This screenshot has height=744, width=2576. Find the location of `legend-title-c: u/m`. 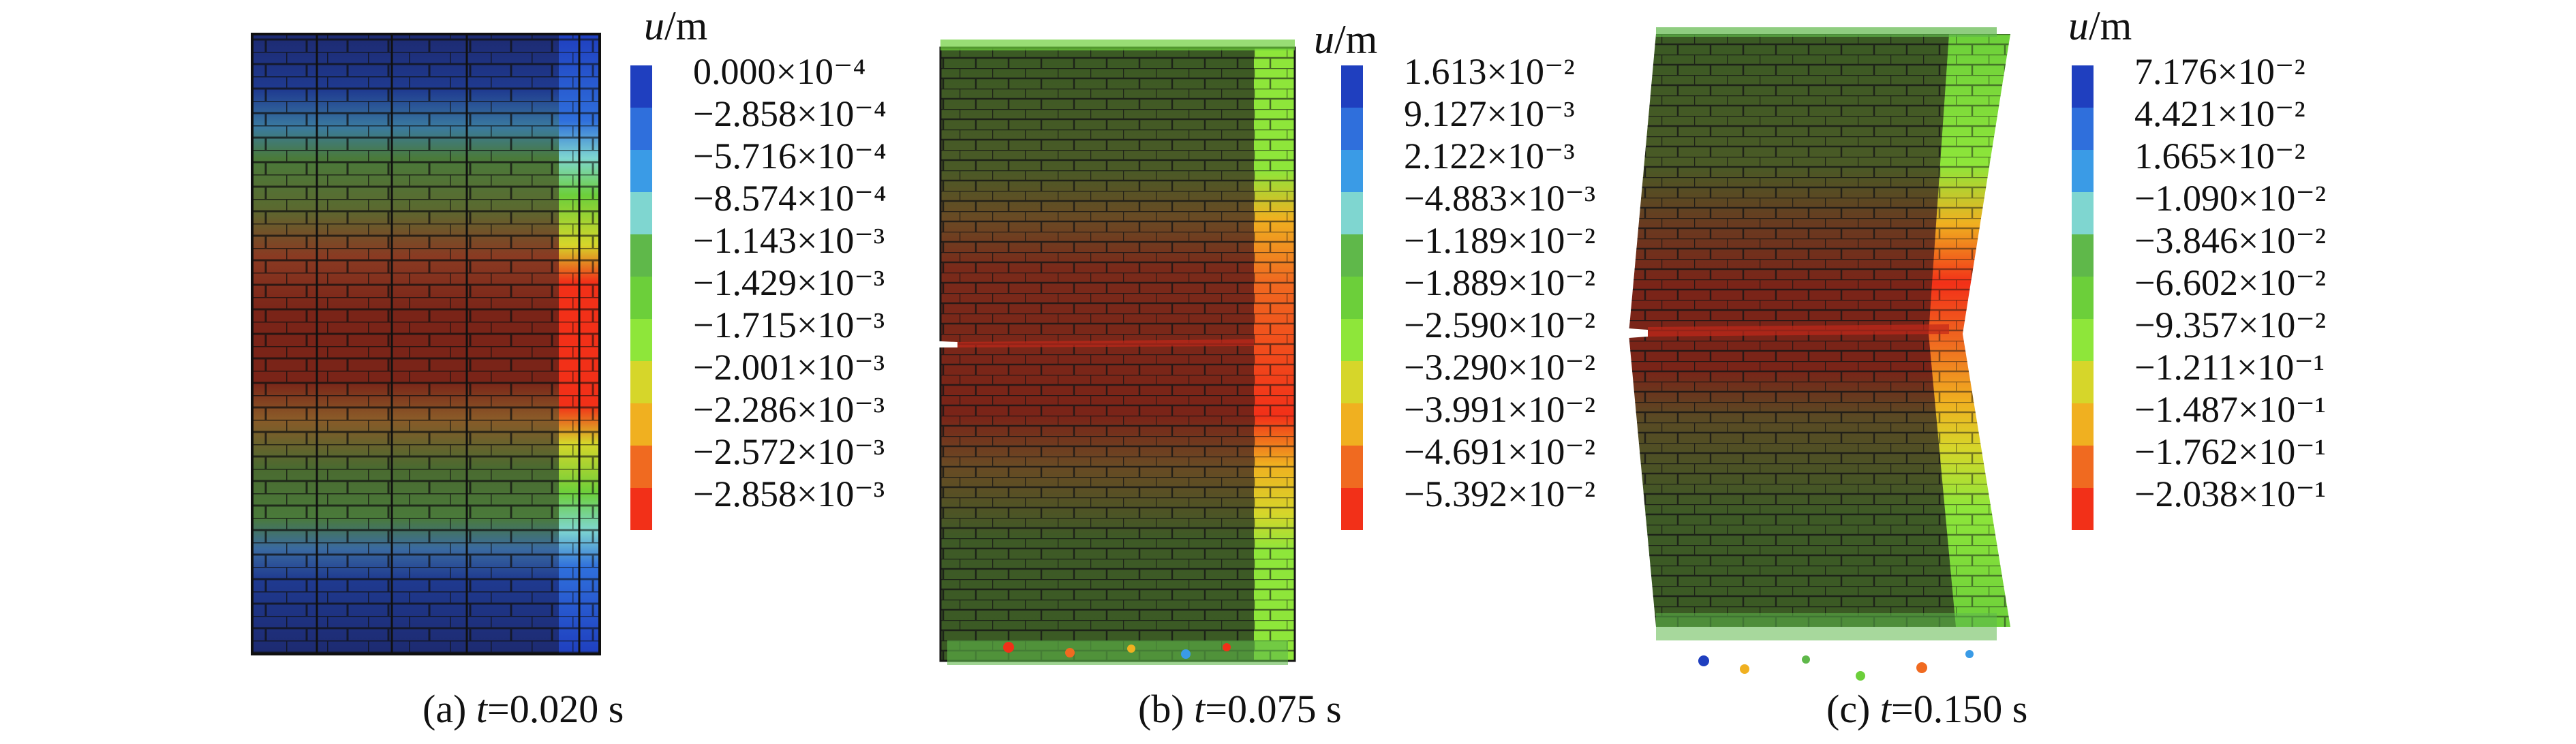

legend-title-c: u/m is located at coordinates (2100, 26).